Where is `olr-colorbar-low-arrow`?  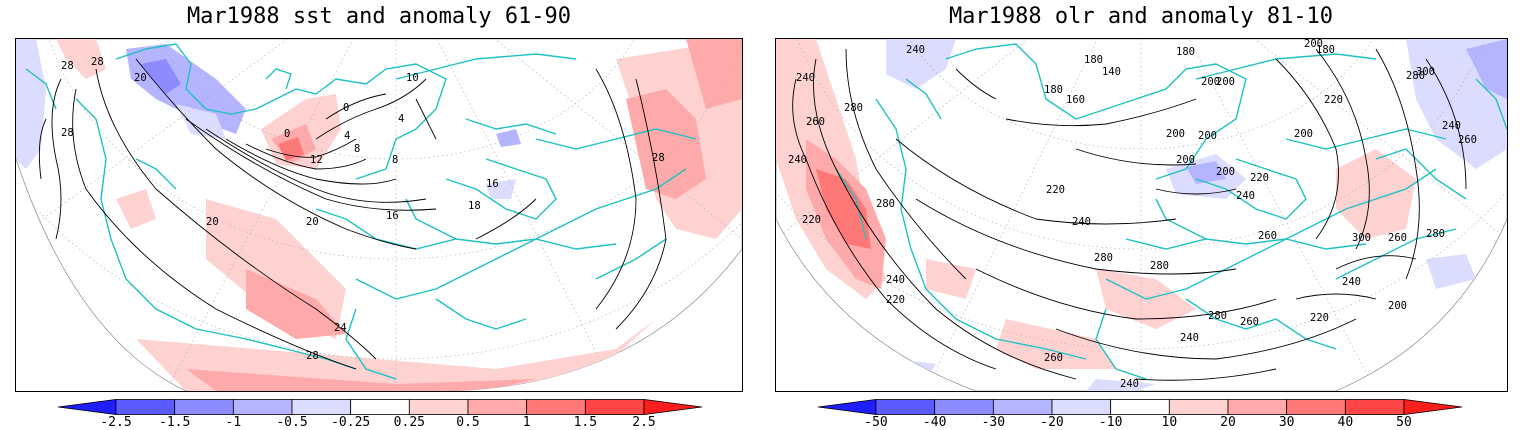
olr-colorbar-low-arrow is located at coordinates (847, 407).